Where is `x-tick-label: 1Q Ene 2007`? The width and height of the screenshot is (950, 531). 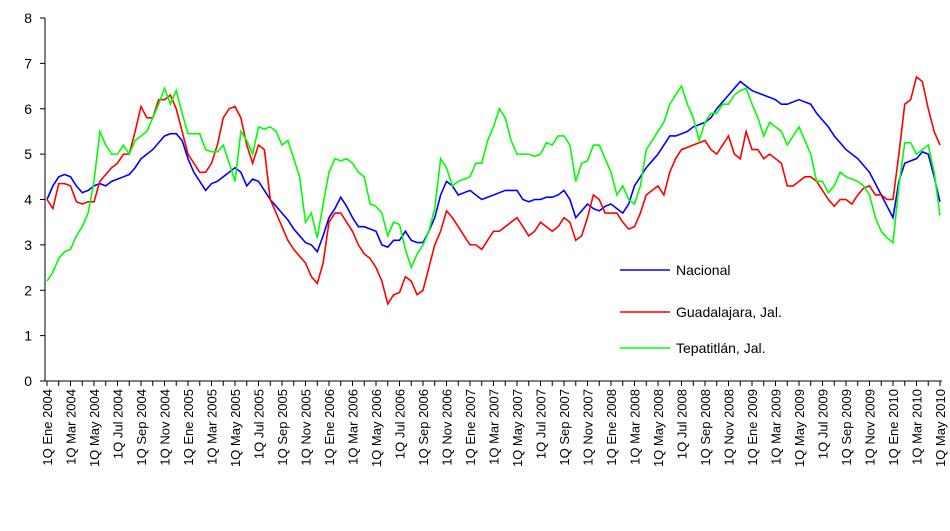 x-tick-label: 1Q Ene 2007 is located at coordinates (470, 427).